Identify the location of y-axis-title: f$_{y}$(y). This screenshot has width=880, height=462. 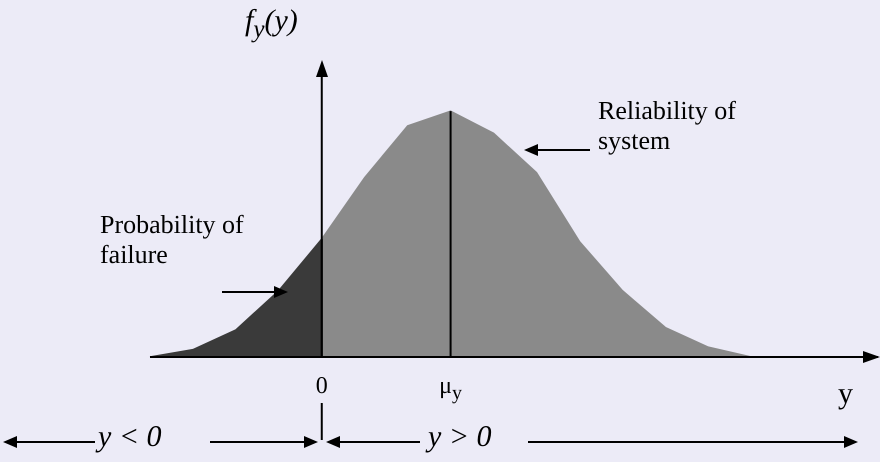
(271, 24).